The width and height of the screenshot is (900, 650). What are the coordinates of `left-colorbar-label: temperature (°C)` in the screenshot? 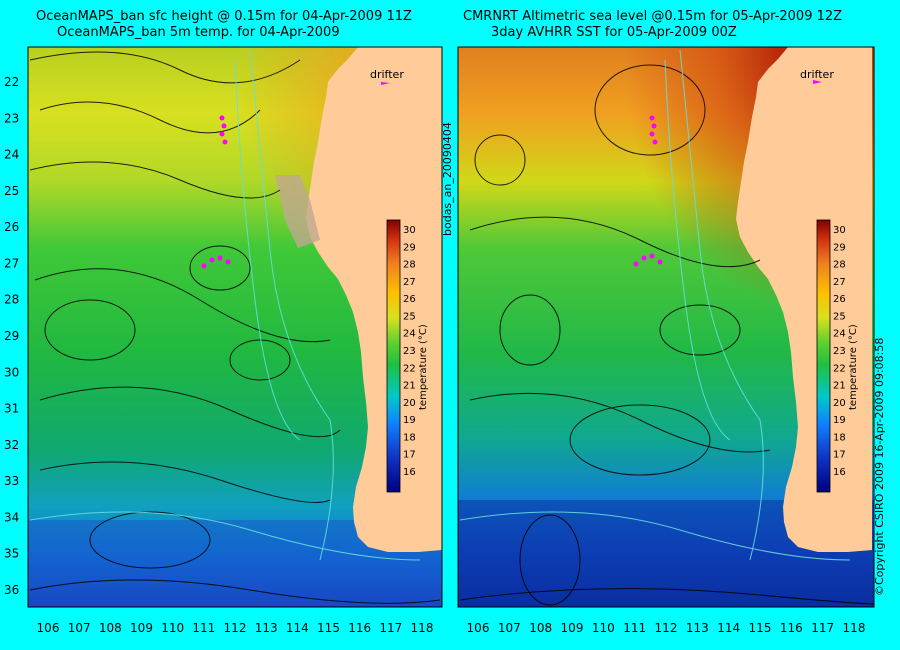 It's located at (423, 367).